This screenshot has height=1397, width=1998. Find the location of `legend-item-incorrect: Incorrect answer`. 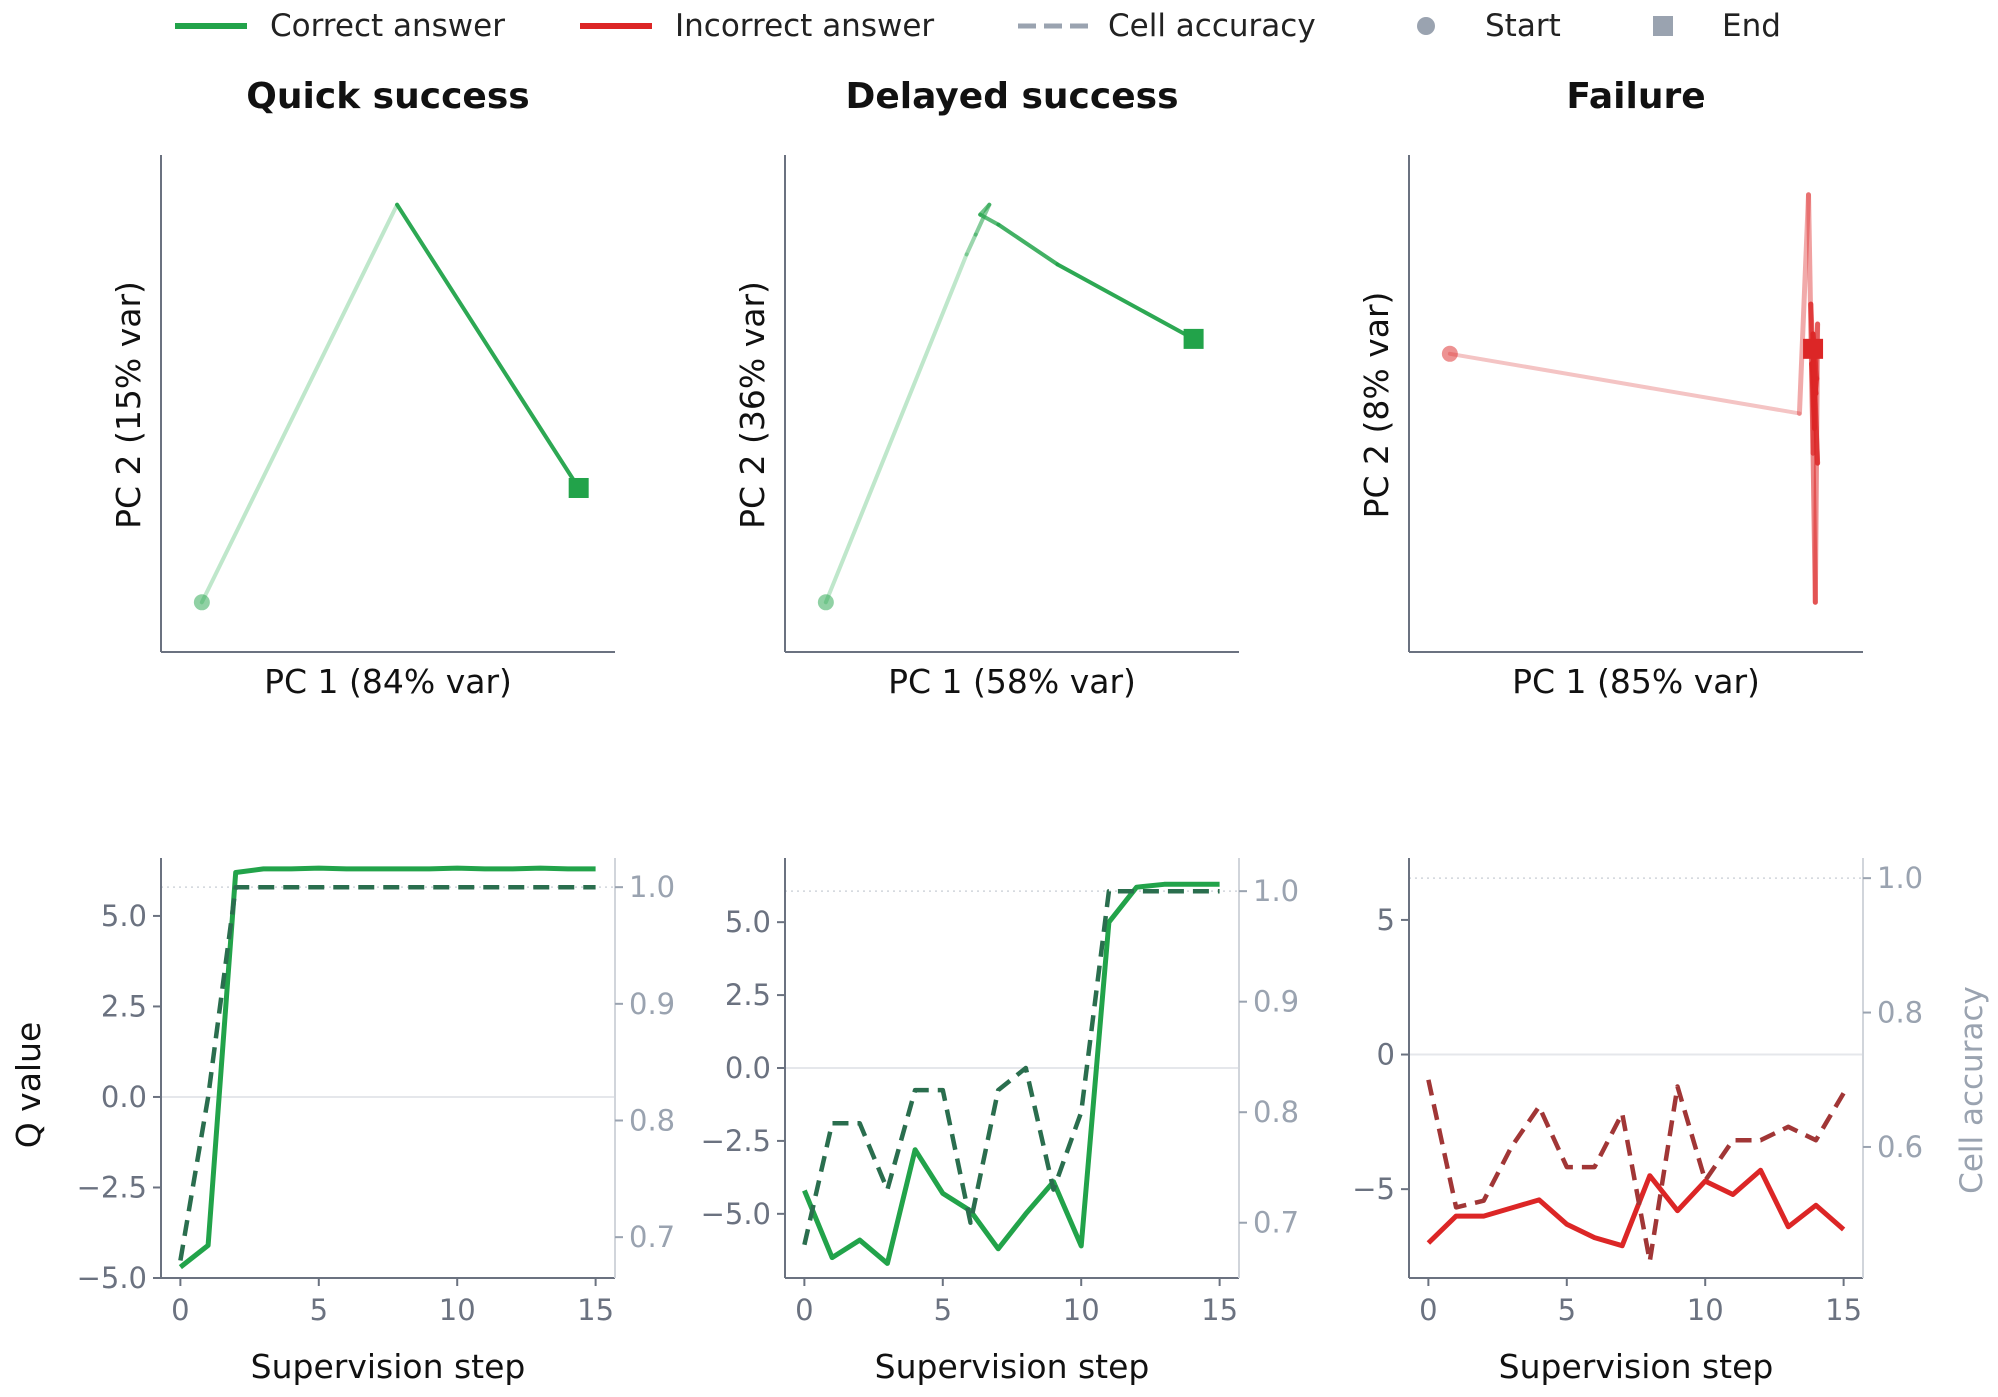

legend-item-incorrect: Incorrect answer is located at coordinates (757, 26).